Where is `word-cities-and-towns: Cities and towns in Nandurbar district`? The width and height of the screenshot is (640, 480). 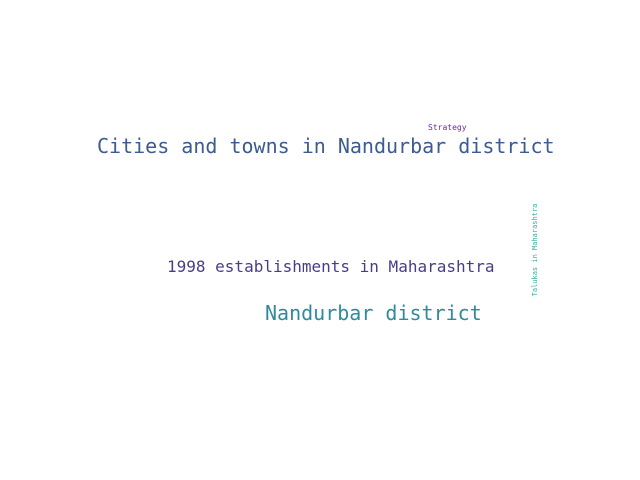 word-cities-and-towns: Cities and towns in Nandurbar district is located at coordinates (326, 146).